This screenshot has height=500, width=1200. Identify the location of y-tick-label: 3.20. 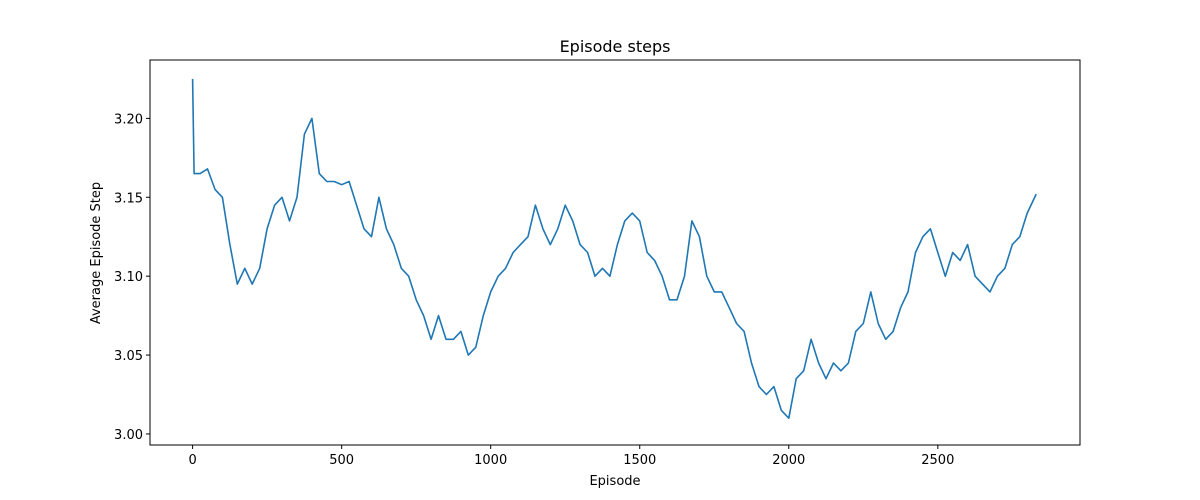
(128, 119).